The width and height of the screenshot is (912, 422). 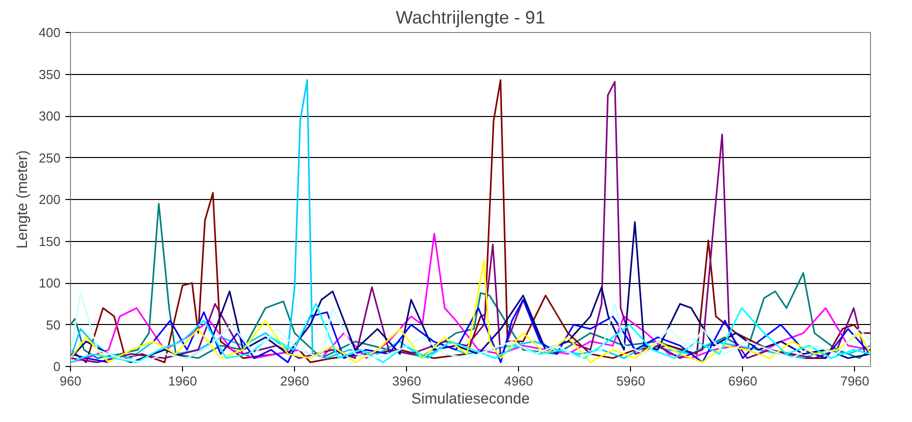 What do you see at coordinates (407, 381) in the screenshot?
I see `x-tick-label: 3960` at bounding box center [407, 381].